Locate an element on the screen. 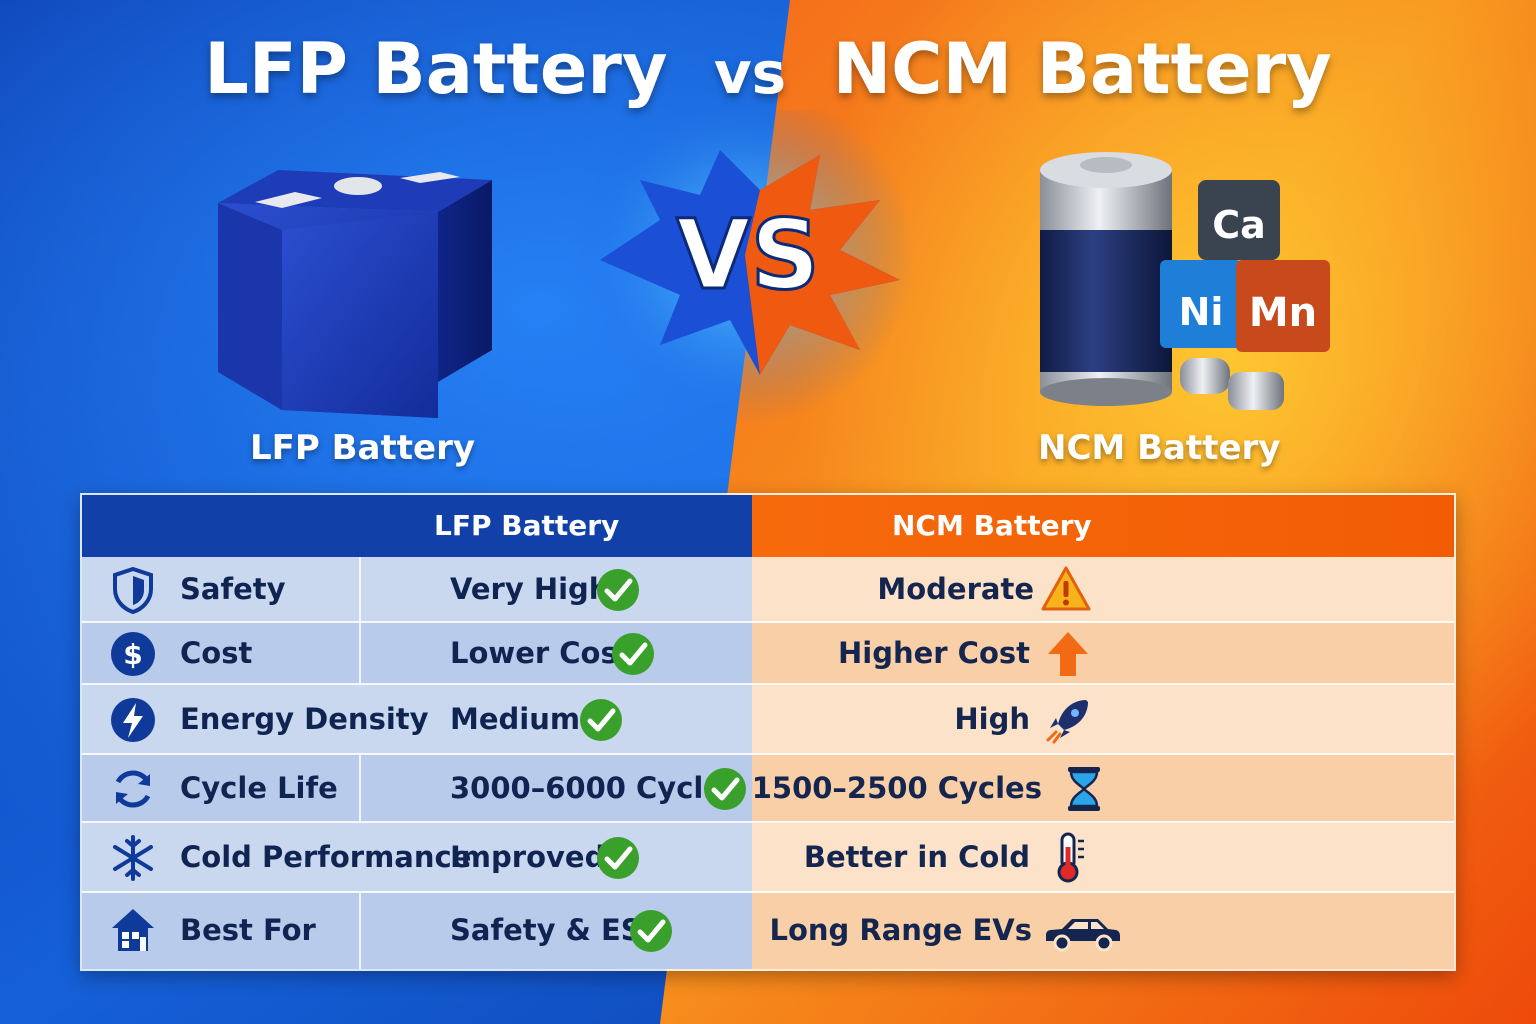  title-vs: vs is located at coordinates (750, 73).